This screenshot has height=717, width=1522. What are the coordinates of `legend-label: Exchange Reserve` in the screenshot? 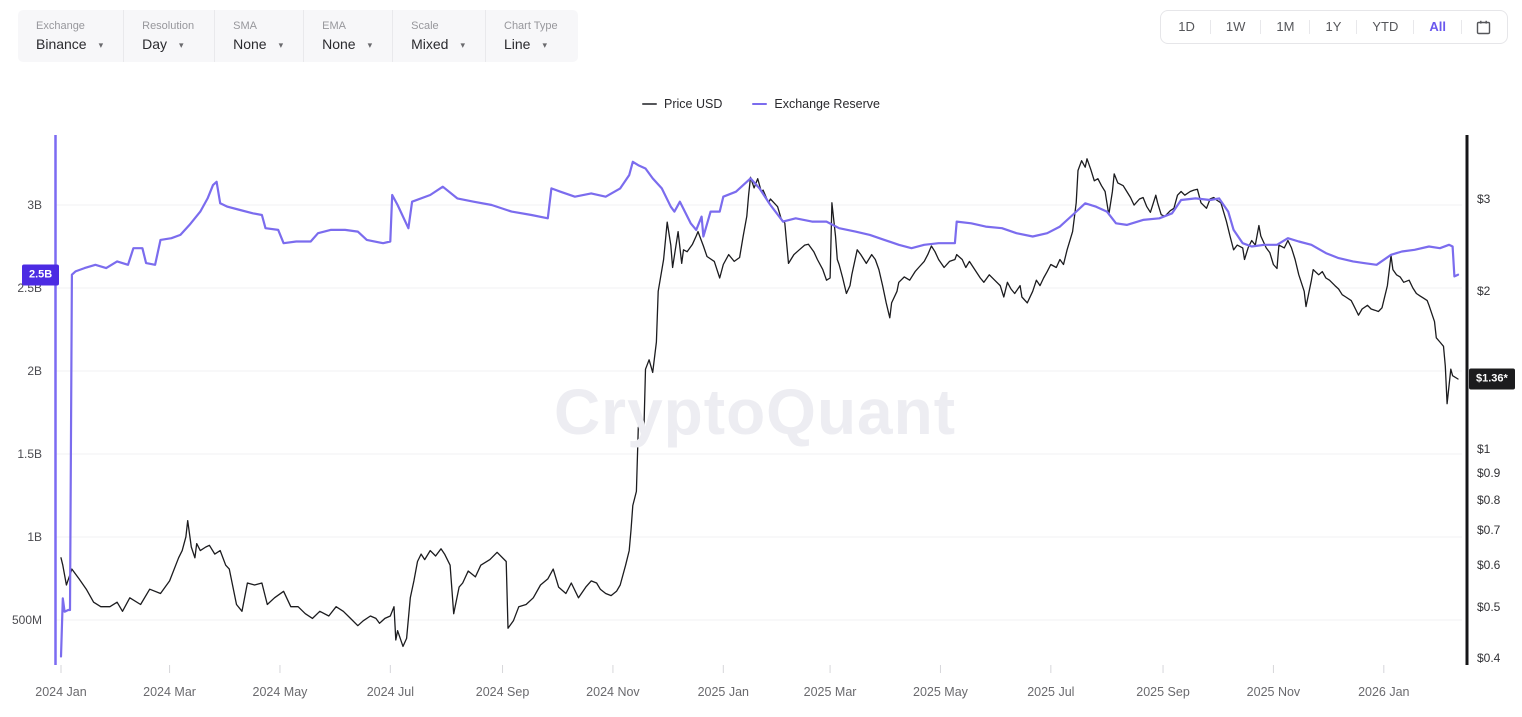 It's located at (827, 104).